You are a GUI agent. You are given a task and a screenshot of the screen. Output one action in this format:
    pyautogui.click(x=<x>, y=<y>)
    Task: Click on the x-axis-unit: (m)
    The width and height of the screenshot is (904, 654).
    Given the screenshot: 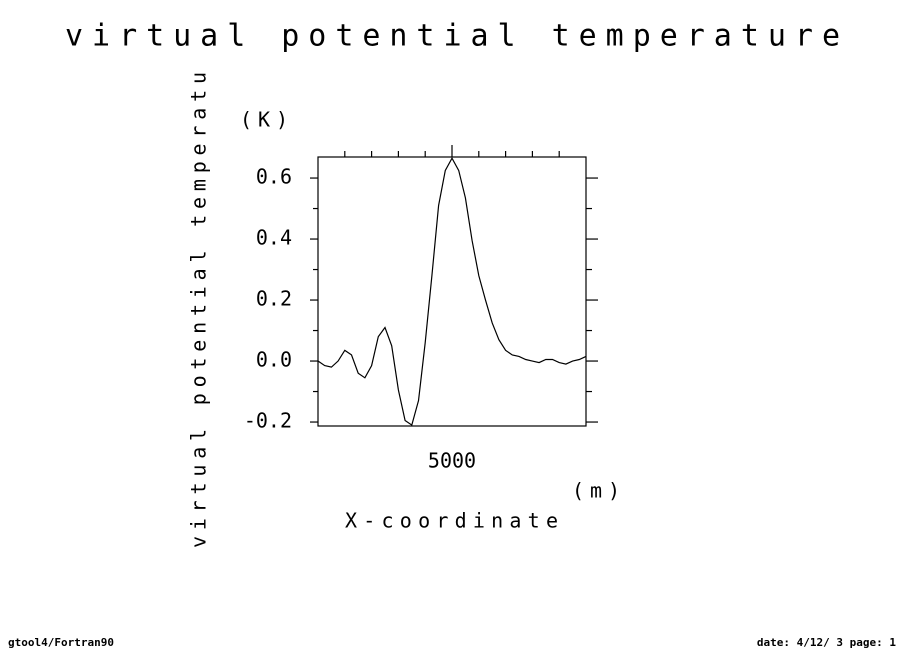 What is the action you would take?
    pyautogui.click(x=596, y=491)
    